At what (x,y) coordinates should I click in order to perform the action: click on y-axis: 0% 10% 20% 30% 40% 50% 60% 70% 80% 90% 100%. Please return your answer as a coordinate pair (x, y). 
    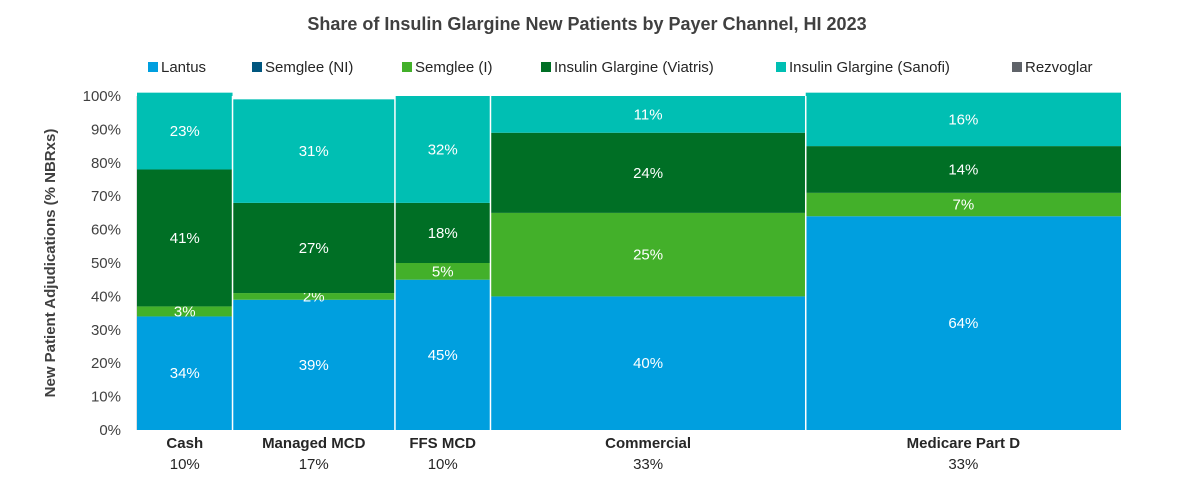
    Looking at the image, I should click on (110, 263).